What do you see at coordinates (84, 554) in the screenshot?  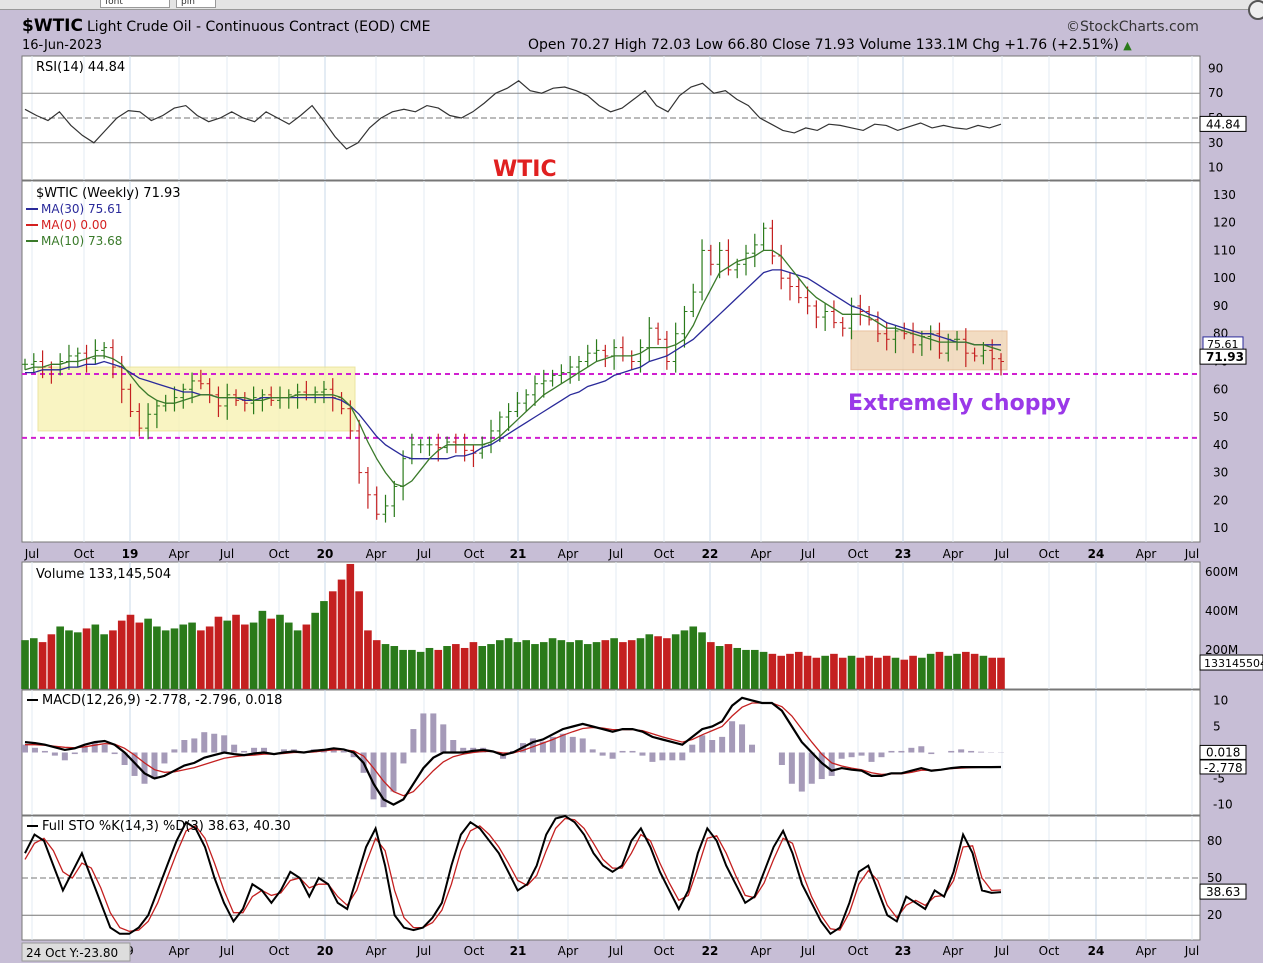 I see `x-tick-label: Oct` at bounding box center [84, 554].